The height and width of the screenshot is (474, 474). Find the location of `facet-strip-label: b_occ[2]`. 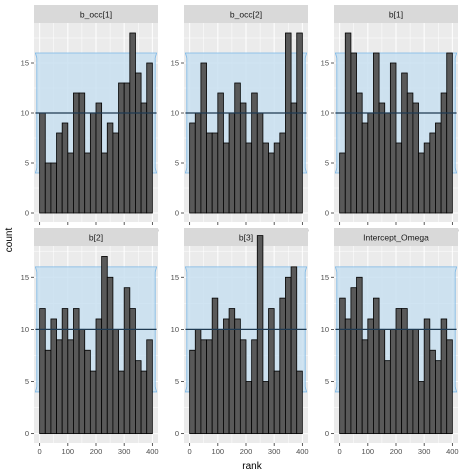

facet-strip-label: b_occ[2] is located at coordinates (246, 15).